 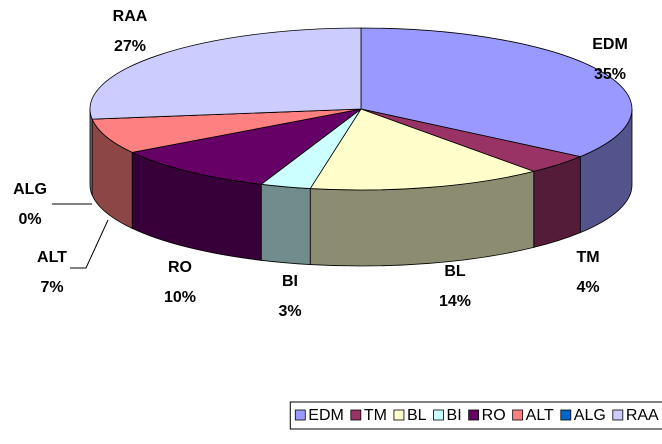 What do you see at coordinates (610, 74) in the screenshot?
I see `value-label: 35%` at bounding box center [610, 74].